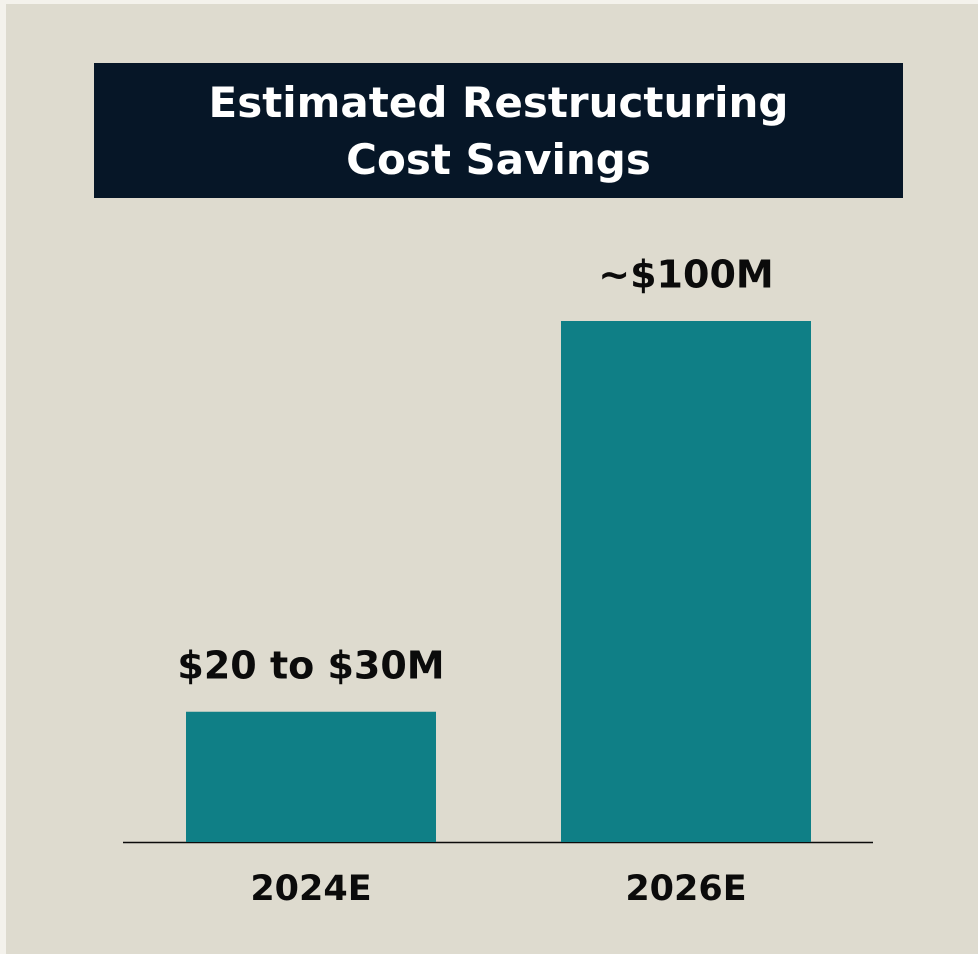  What do you see at coordinates (685, 275) in the screenshot?
I see `value-label: ~$100M` at bounding box center [685, 275].